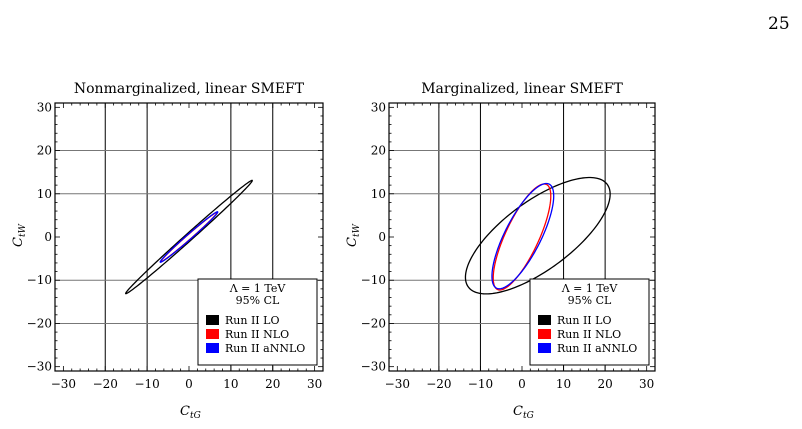 The image size is (802, 429). Describe the element at coordinates (522, 89) in the screenshot. I see `chart-title: Marginalized, linear SMEFT` at that location.